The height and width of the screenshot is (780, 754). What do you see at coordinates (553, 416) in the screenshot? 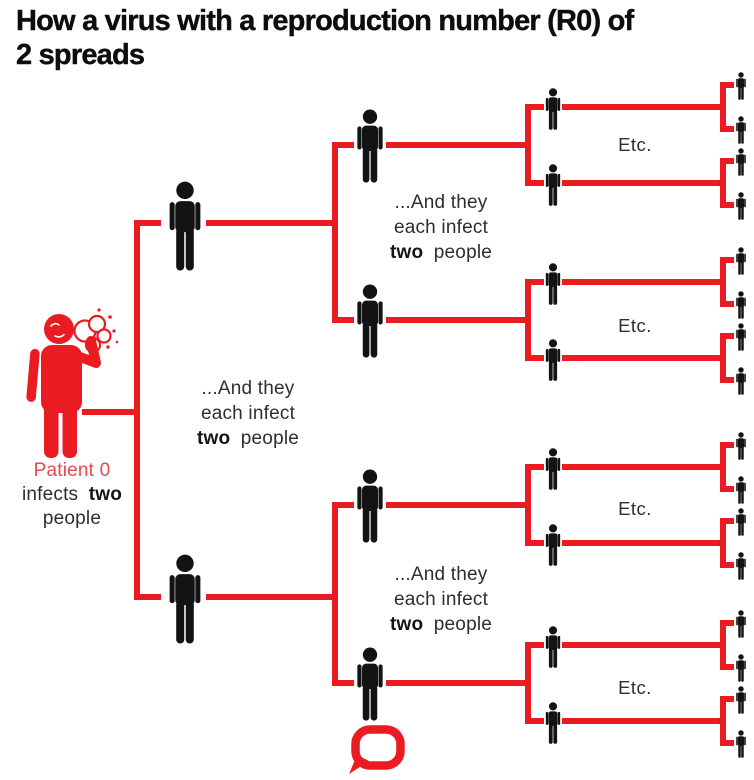
I see `generation-3-figures` at bounding box center [553, 416].